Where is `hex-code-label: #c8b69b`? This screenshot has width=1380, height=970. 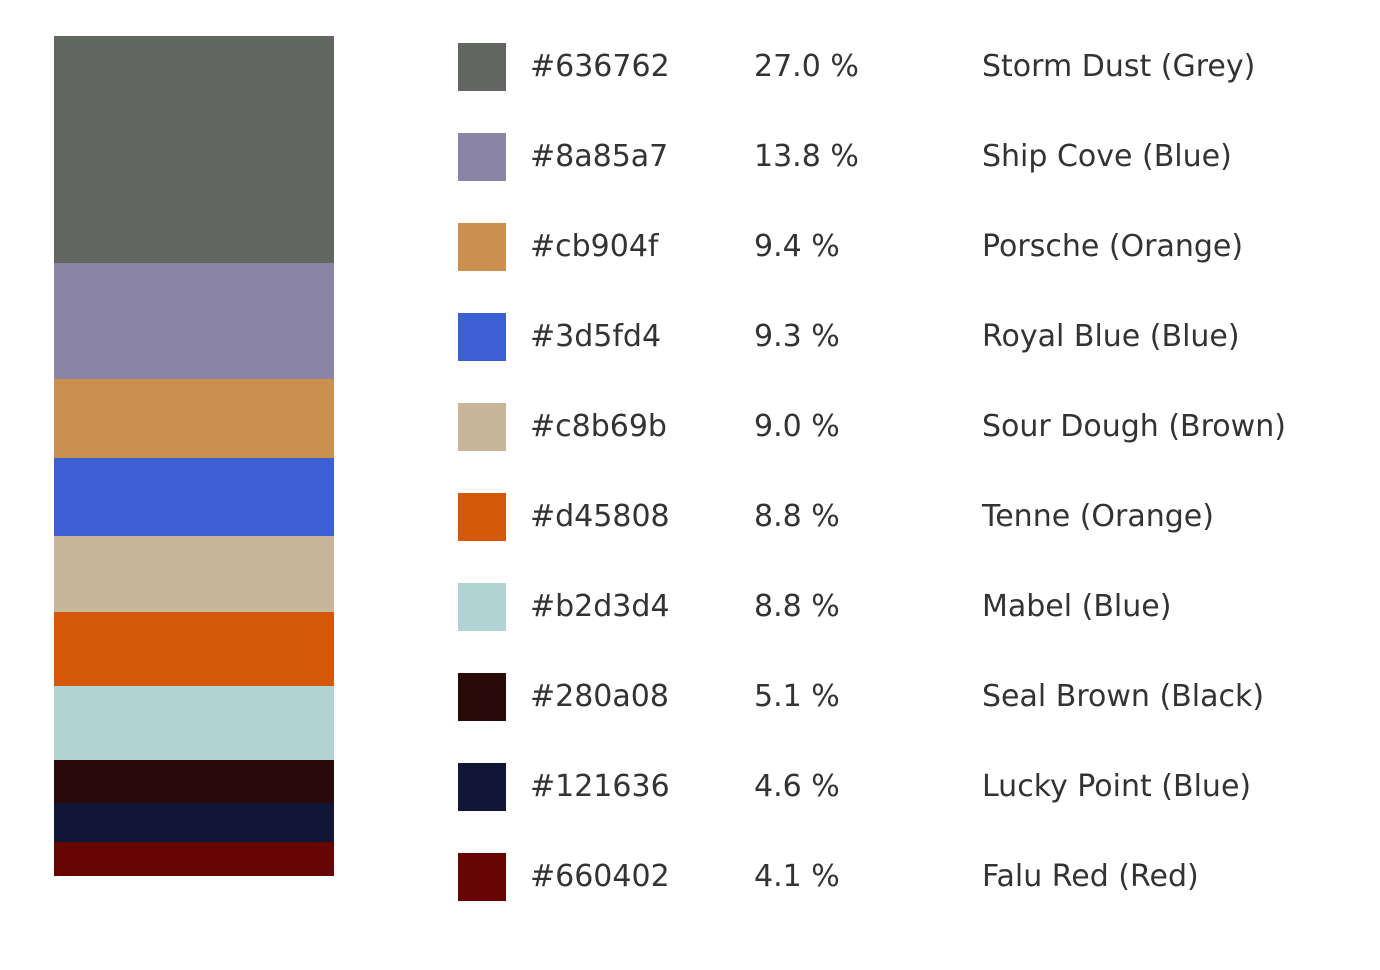
hex-code-label: #c8b69b is located at coordinates (598, 426).